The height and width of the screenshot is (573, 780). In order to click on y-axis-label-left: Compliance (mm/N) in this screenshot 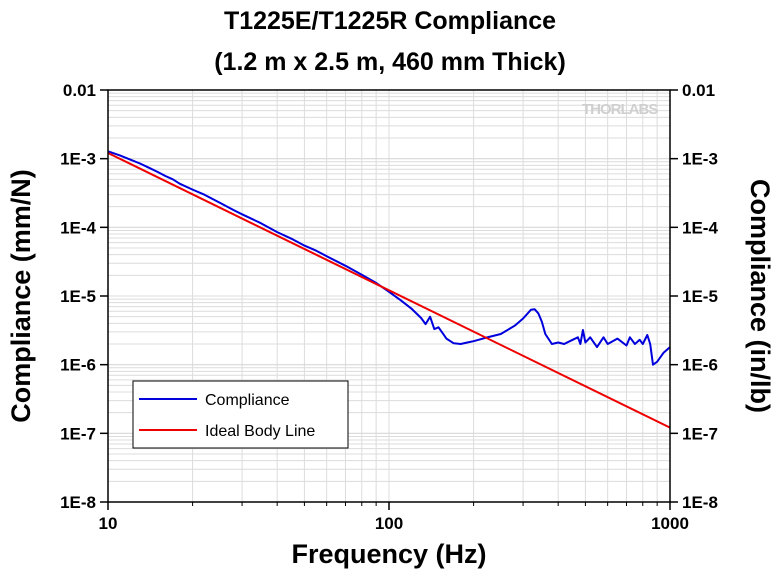, I will do `click(21, 296)`.